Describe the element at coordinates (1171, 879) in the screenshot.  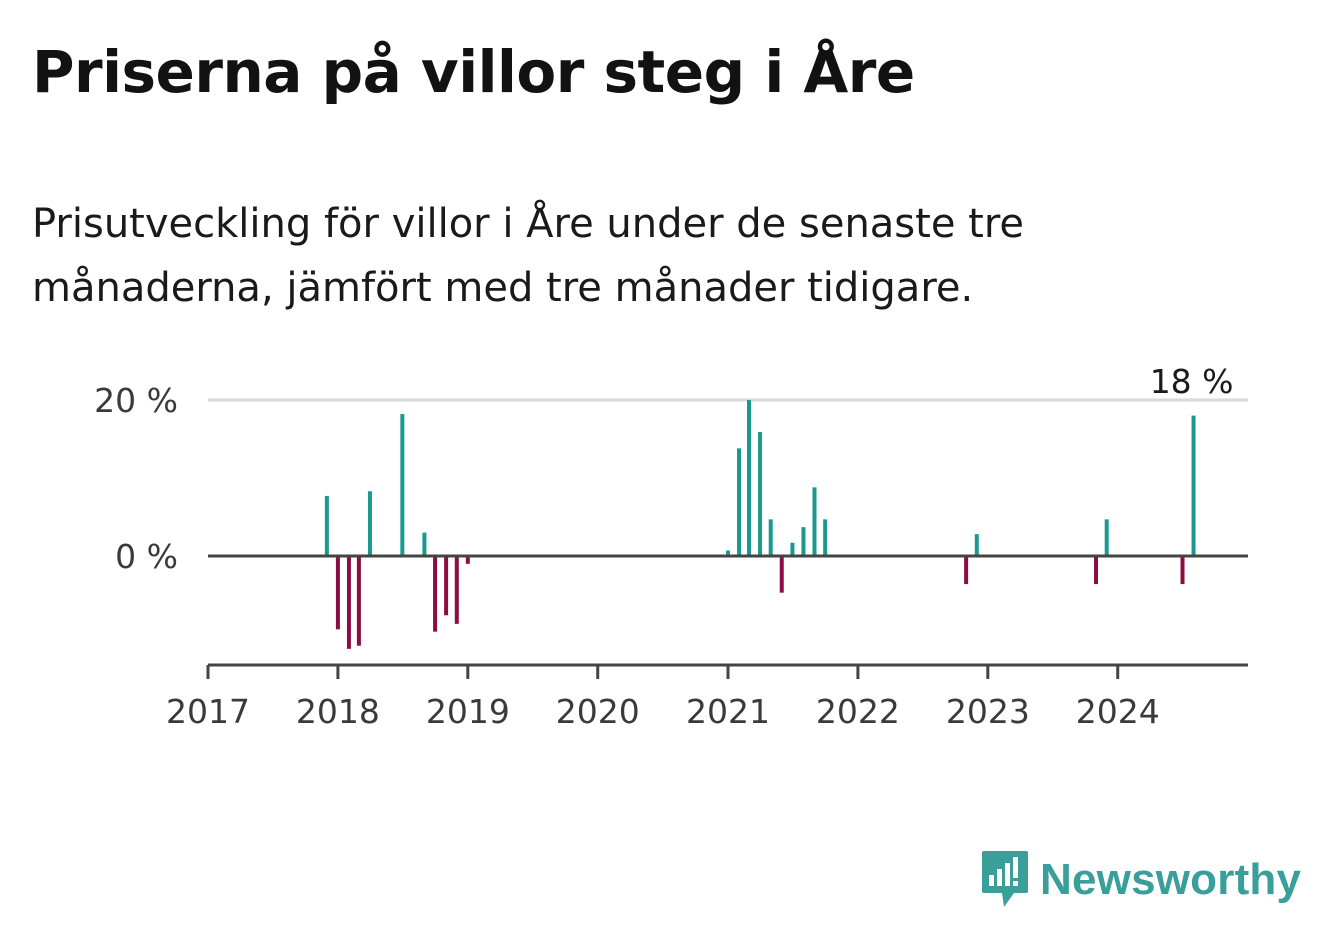
I see `brand-name: Newsworthy` at that location.